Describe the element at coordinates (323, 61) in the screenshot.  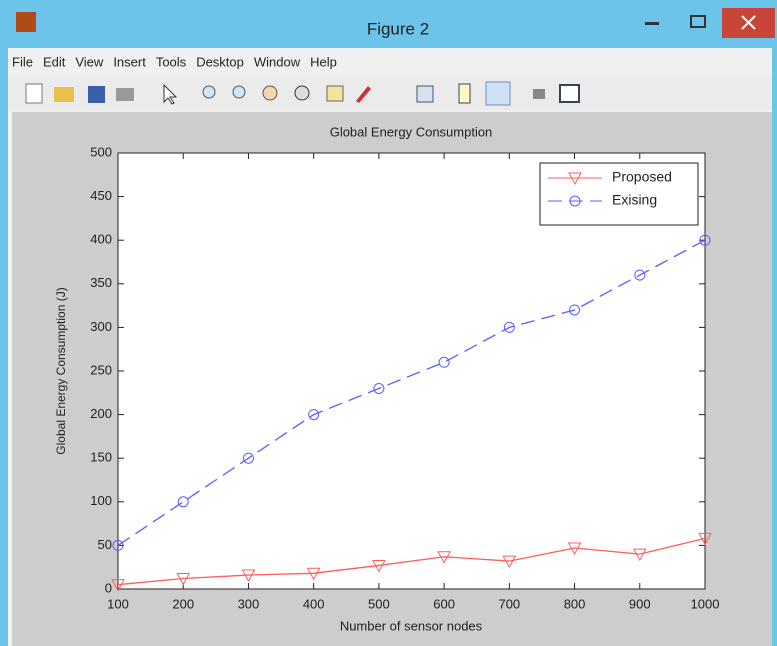
I see `menu-item: Help` at that location.